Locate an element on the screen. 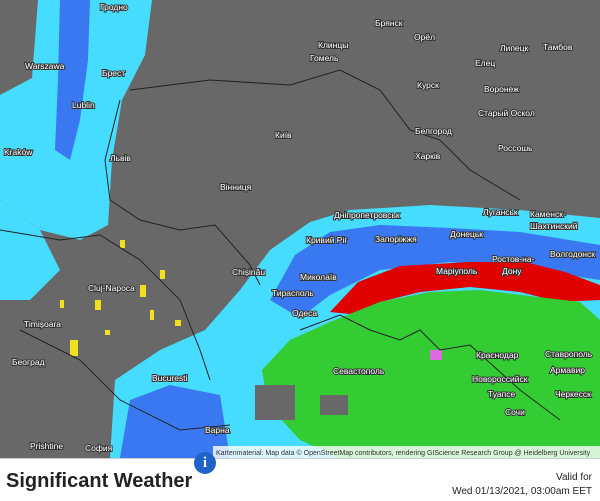 This screenshot has width=600, height=501. city-label: Донецьк is located at coordinates (466, 234).